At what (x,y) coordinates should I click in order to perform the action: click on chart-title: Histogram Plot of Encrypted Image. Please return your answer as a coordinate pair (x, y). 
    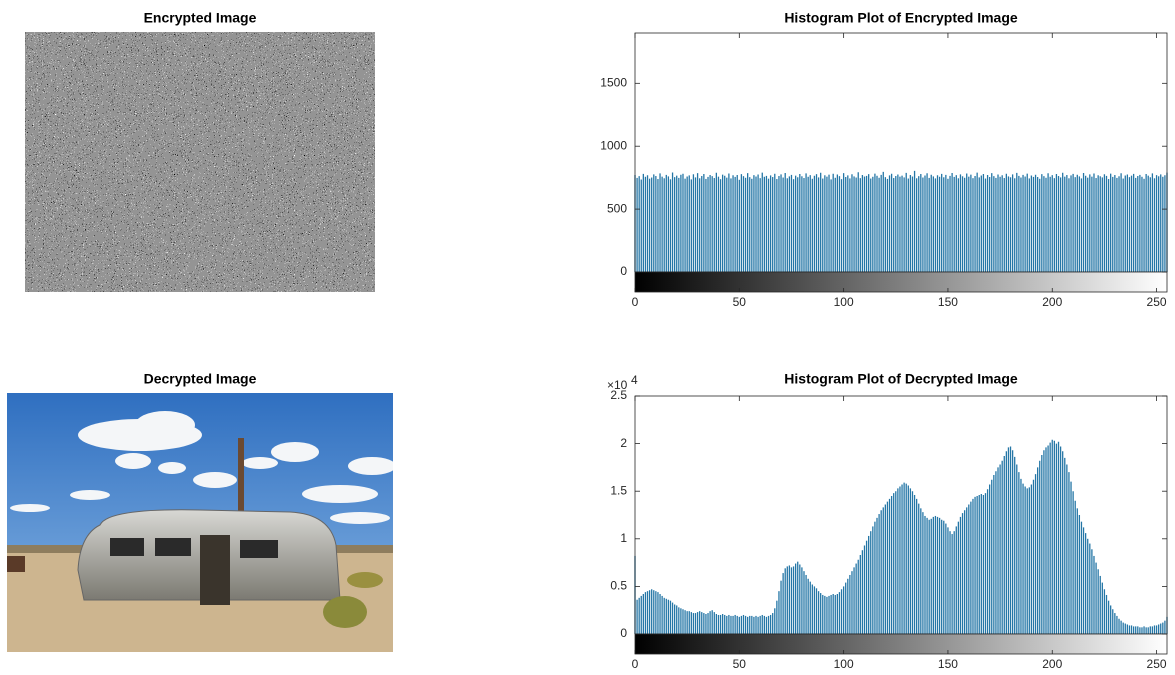
    Looking at the image, I should click on (901, 18).